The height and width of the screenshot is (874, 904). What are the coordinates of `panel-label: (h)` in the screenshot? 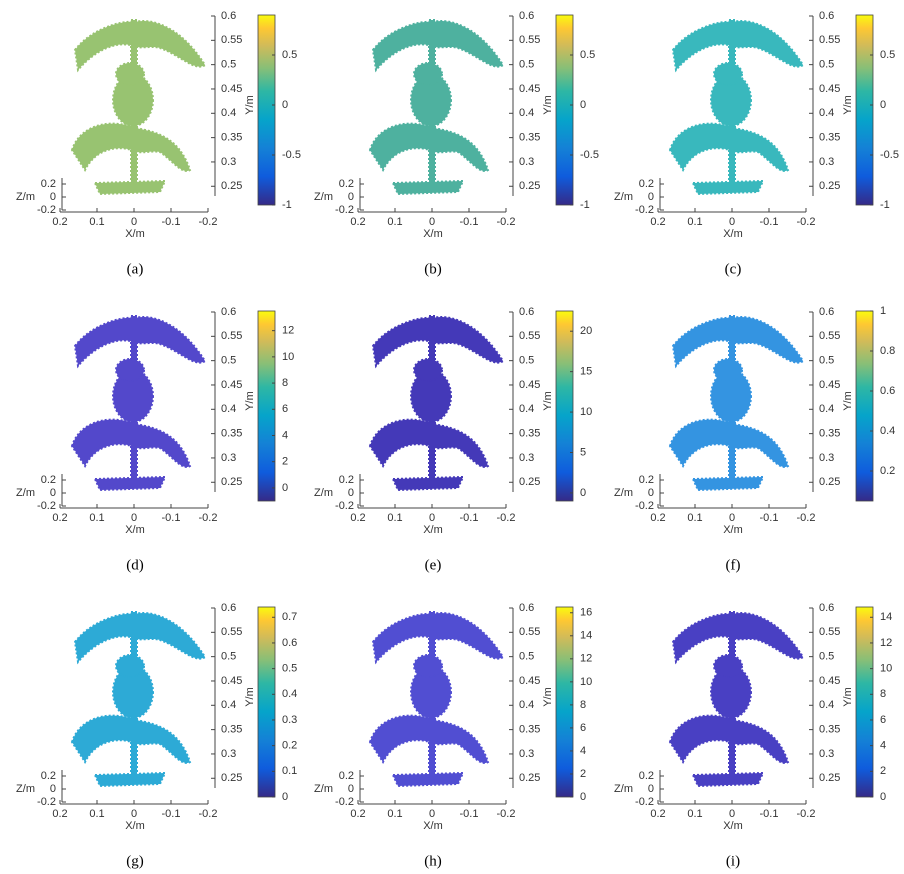 It's located at (433, 861).